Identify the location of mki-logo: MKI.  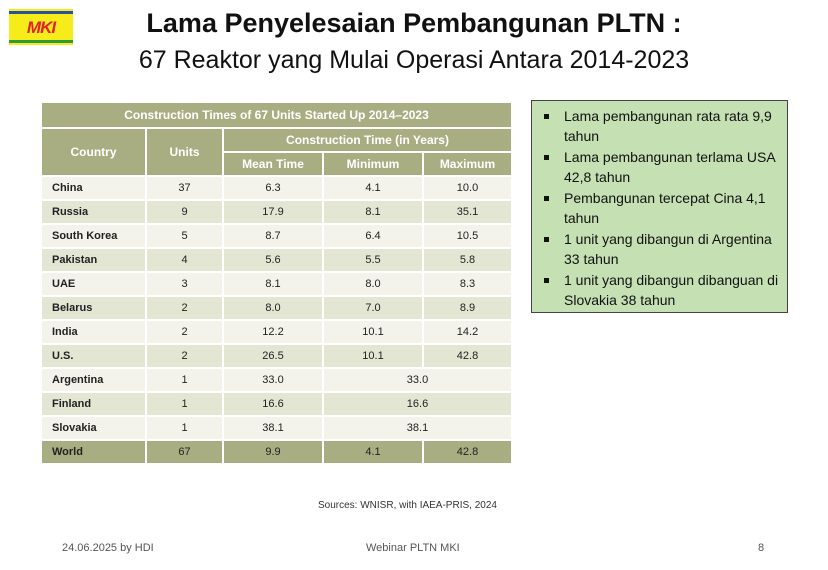
(41, 27).